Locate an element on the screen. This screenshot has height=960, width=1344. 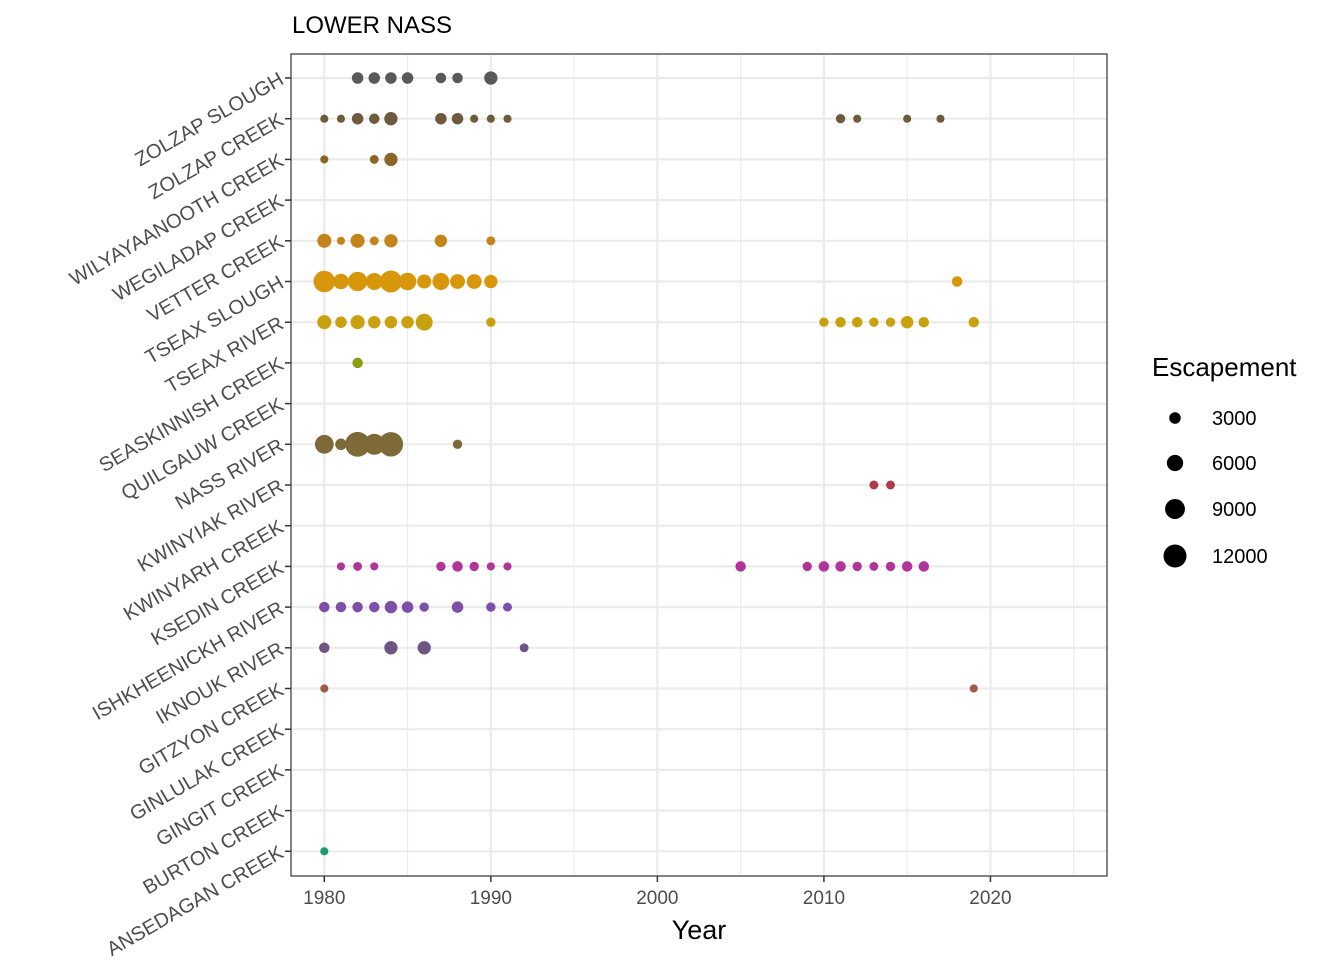
legend-label: 3000 is located at coordinates (1234, 419).